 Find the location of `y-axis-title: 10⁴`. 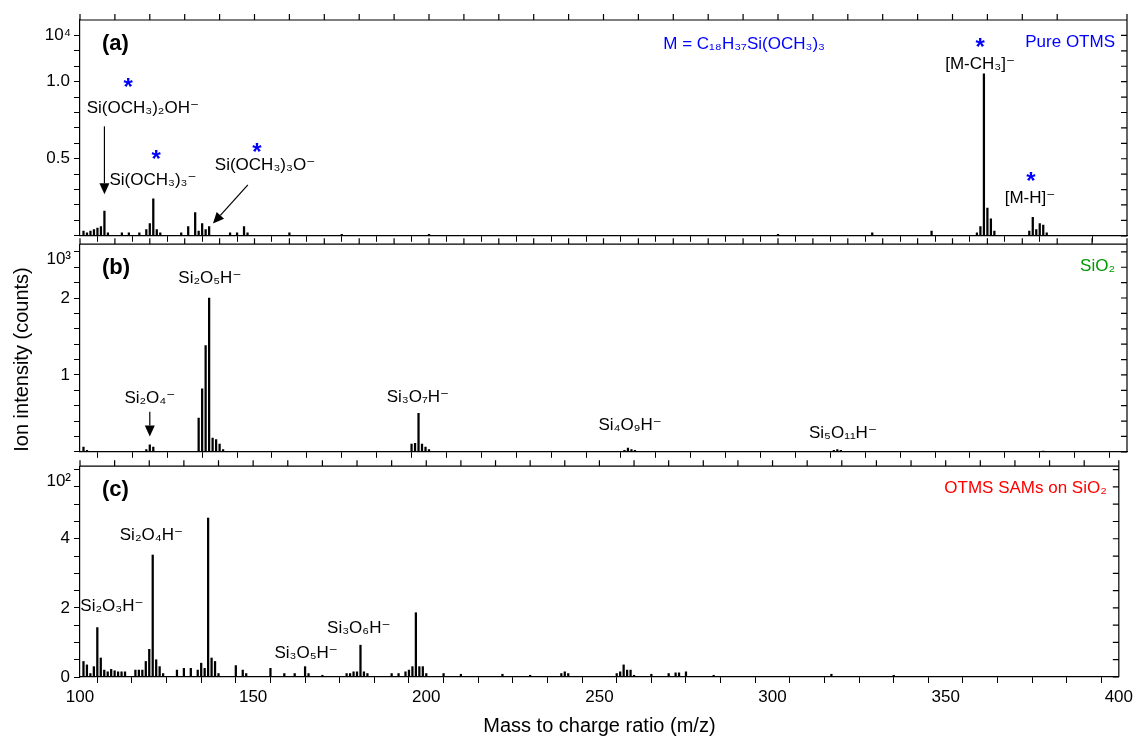

y-axis-title: 10⁴ is located at coordinates (57, 34).